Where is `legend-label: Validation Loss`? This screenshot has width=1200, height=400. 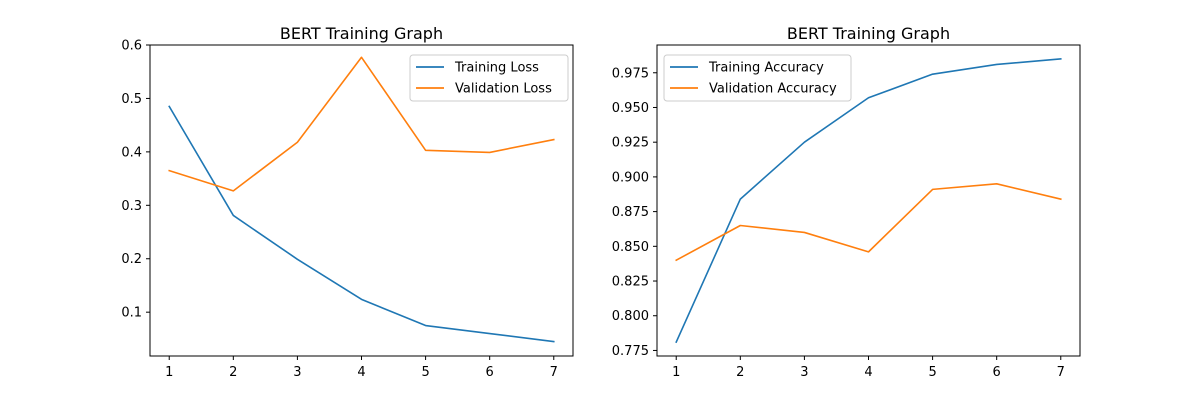
legend-label: Validation Loss is located at coordinates (503, 89).